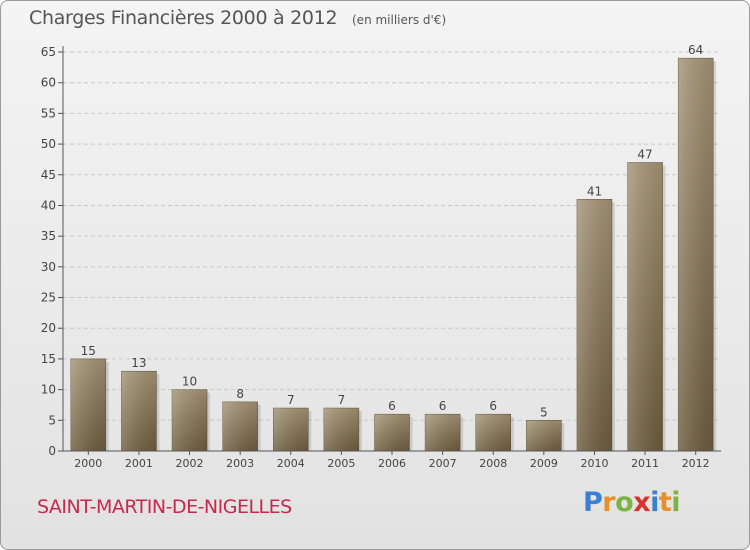 The image size is (750, 550). Describe the element at coordinates (695, 50) in the screenshot. I see `data-label: 64` at that location.